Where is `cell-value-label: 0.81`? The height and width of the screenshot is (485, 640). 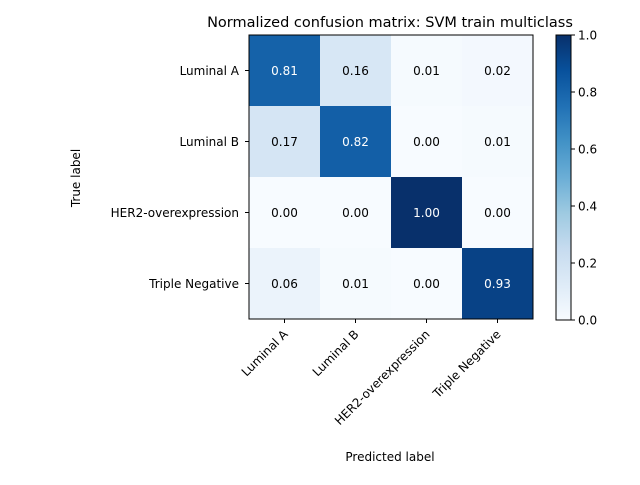
cell-value-label: 0.81 is located at coordinates (284, 71).